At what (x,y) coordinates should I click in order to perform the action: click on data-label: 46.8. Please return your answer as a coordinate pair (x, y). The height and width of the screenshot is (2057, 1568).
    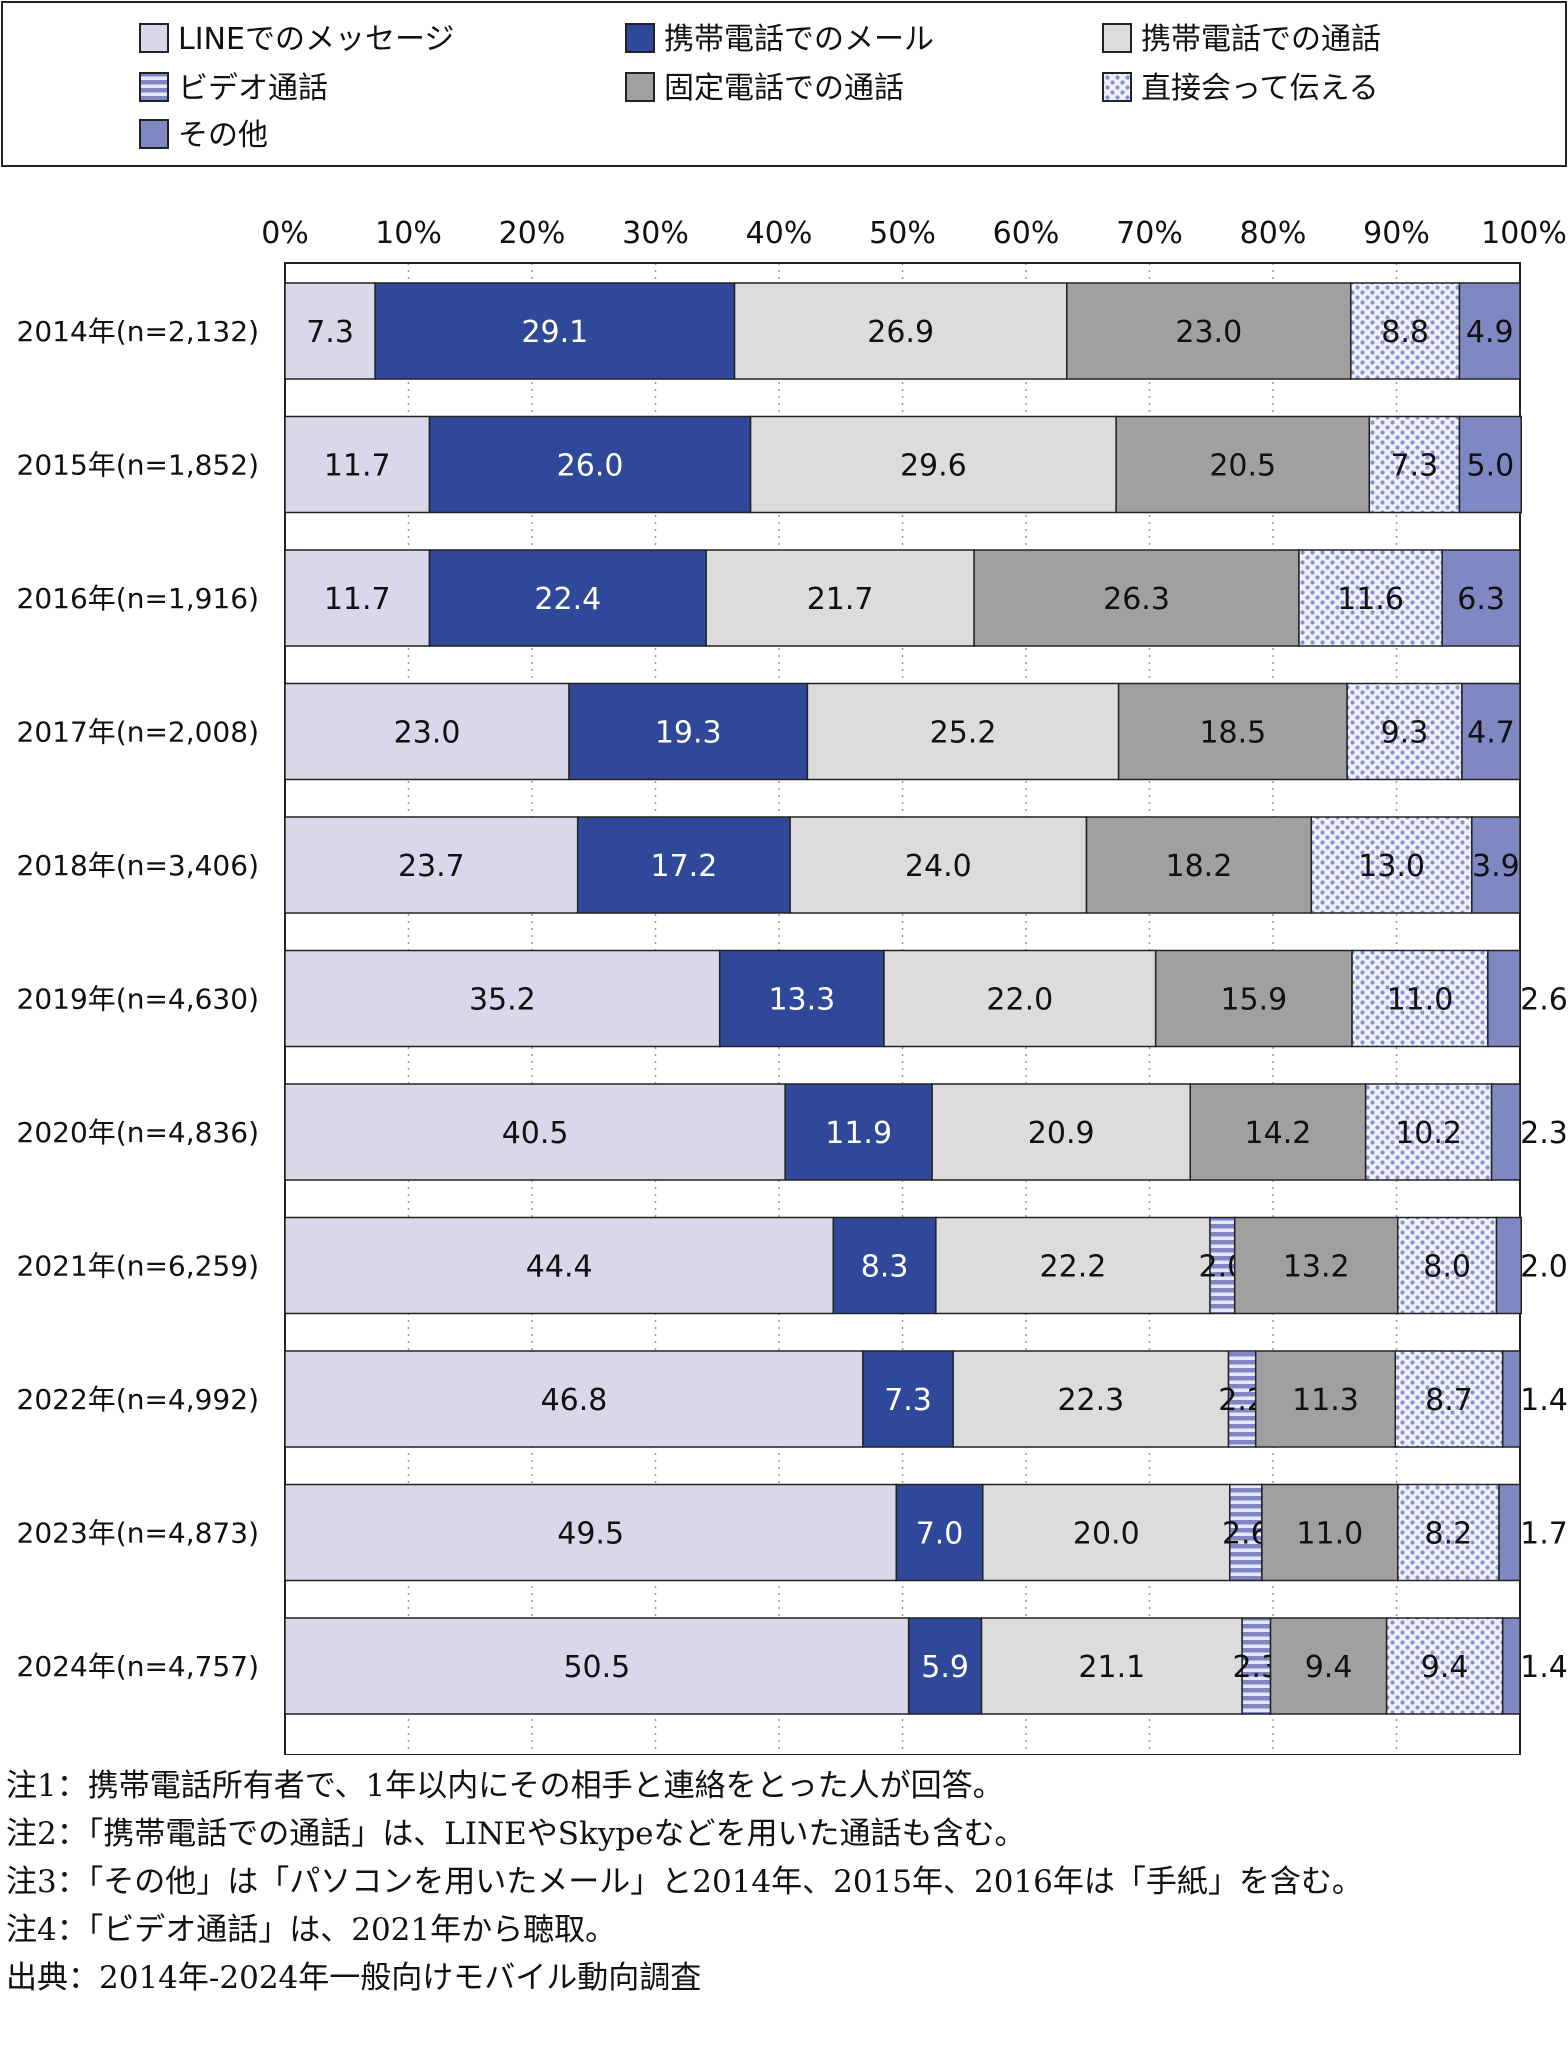
    Looking at the image, I should click on (574, 1400).